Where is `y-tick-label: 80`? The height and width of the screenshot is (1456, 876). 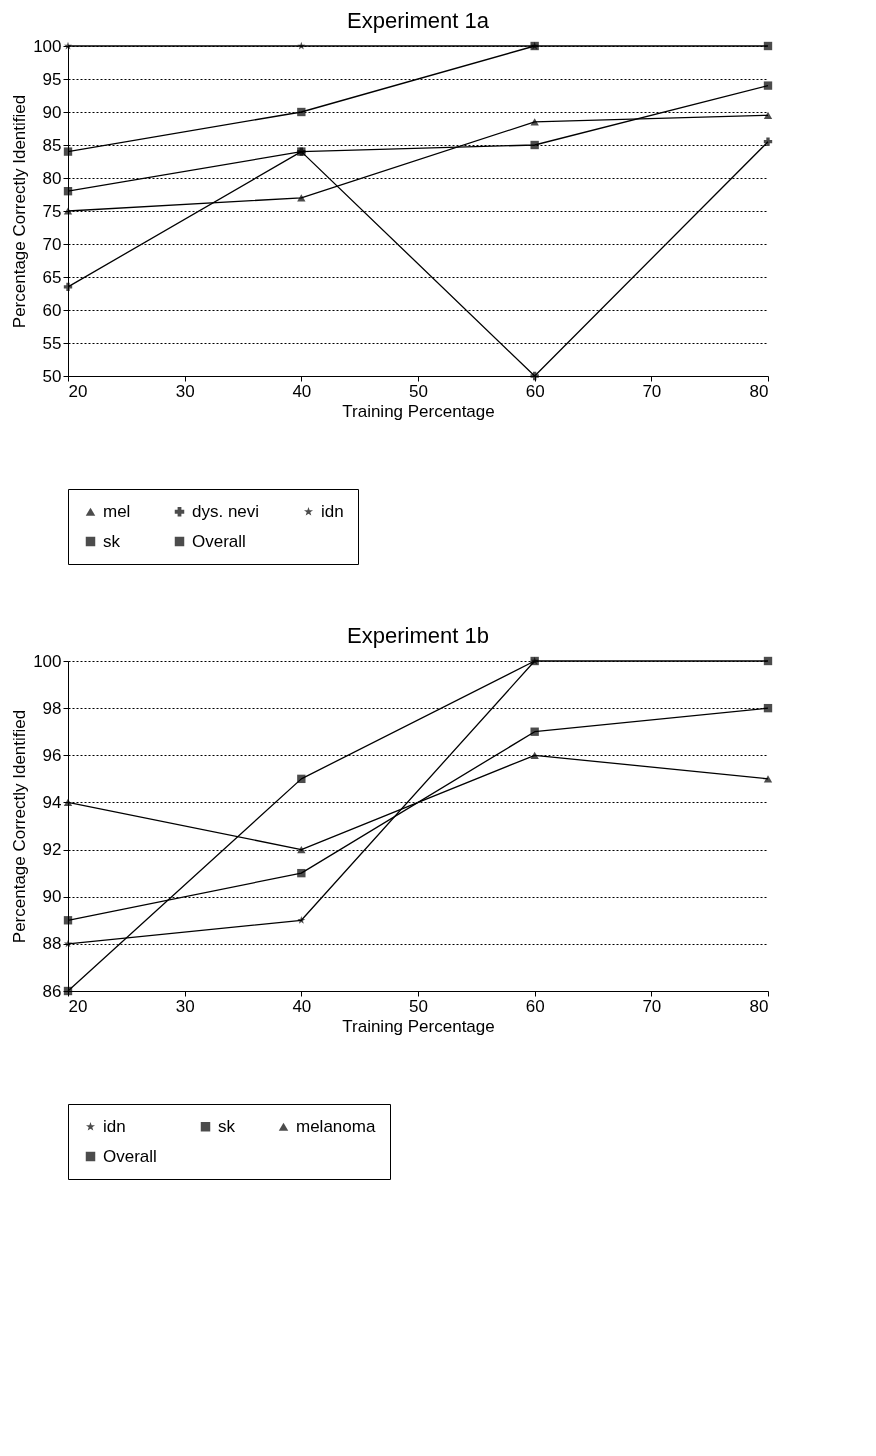 y-tick-label: 80 is located at coordinates (52, 178).